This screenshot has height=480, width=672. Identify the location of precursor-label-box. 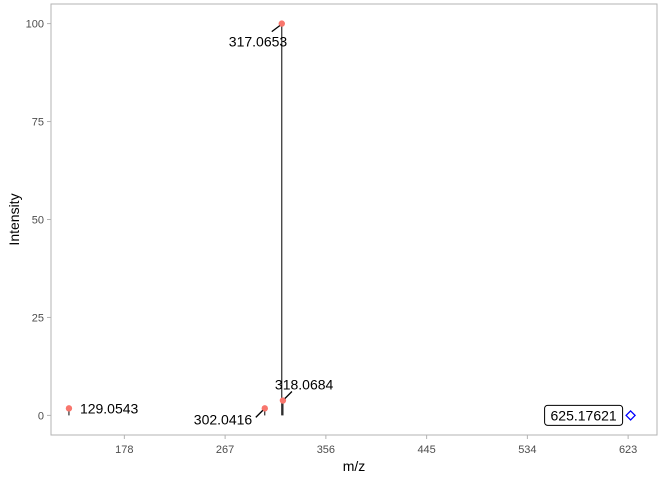
(584, 415).